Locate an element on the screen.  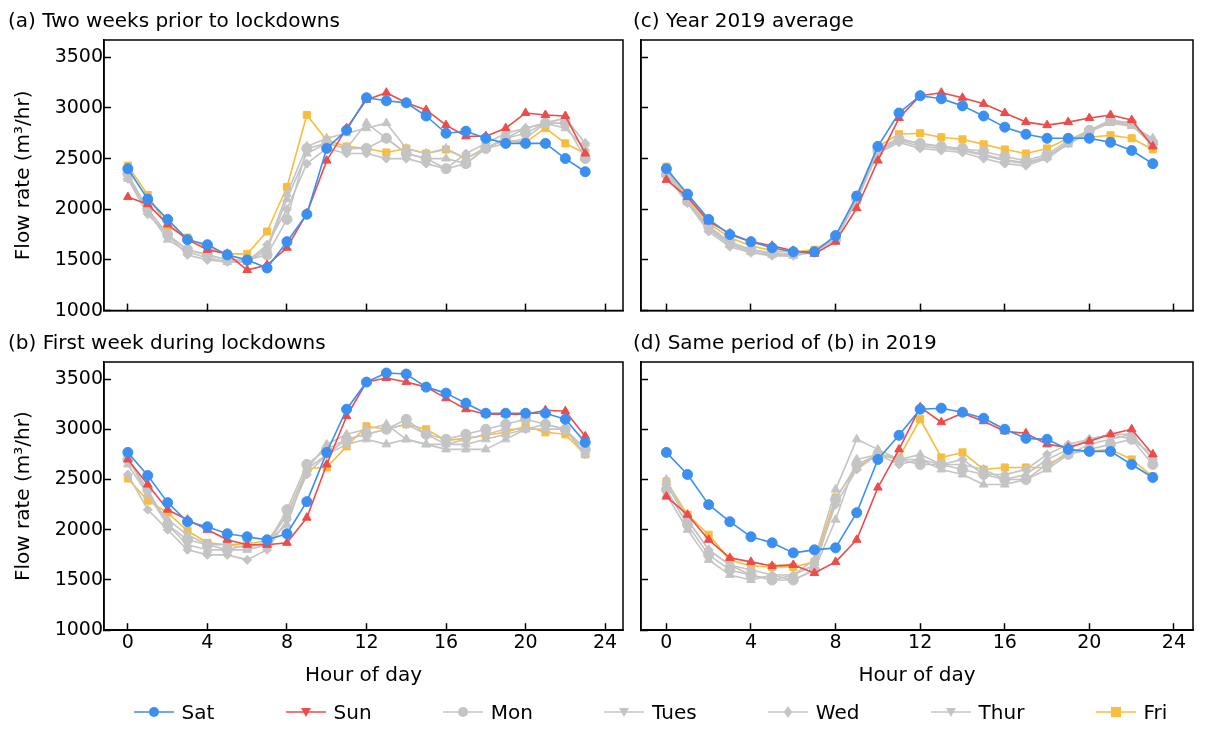
chart-title: (c) Year 2019 average is located at coordinates (743, 20).